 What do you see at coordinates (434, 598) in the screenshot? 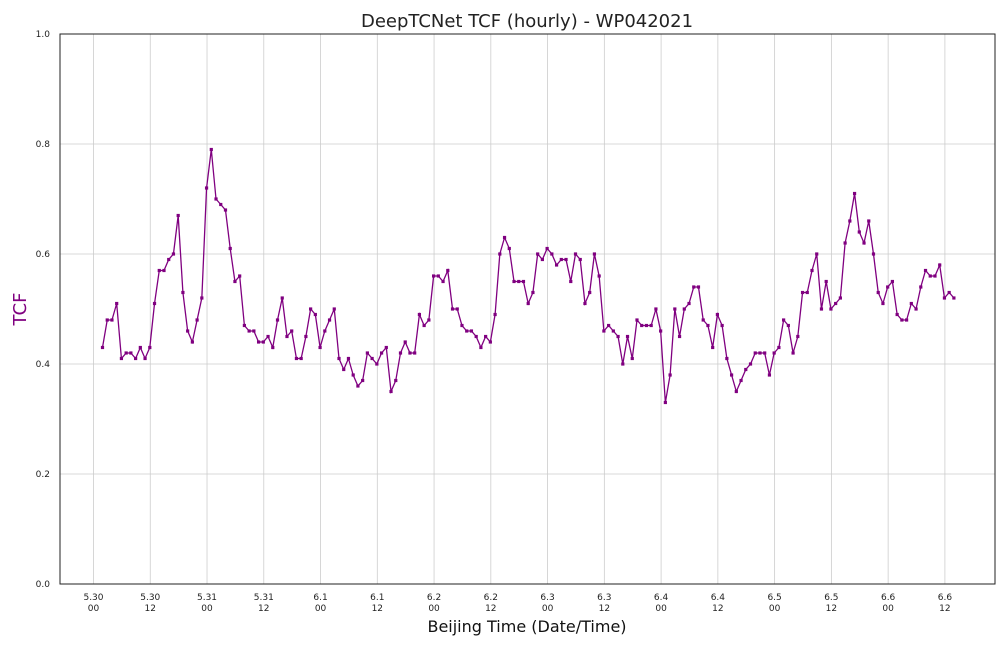
I see `x-tick-date: 6.2` at bounding box center [434, 598].